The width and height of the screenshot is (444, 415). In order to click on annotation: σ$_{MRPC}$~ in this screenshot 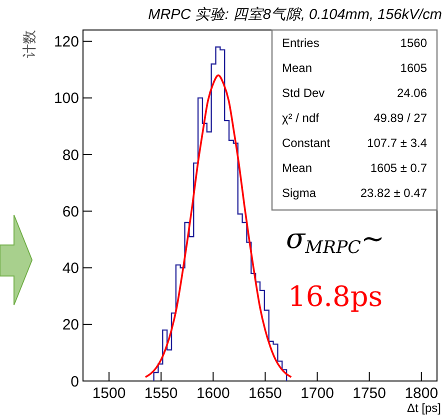, I will do `click(335, 240)`.